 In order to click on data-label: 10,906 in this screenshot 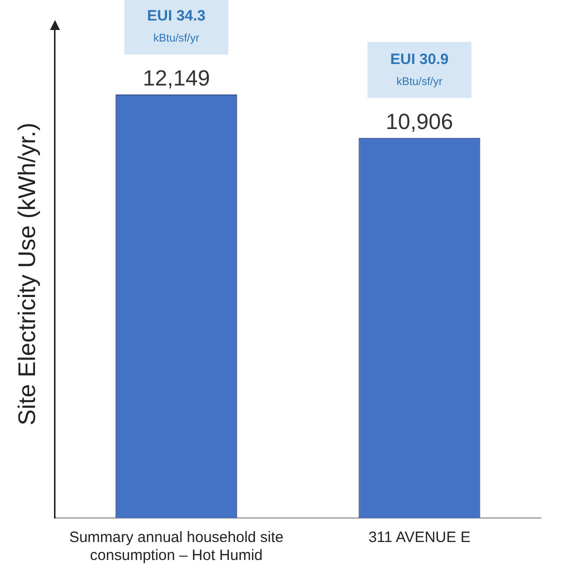, I will do `click(420, 121)`.